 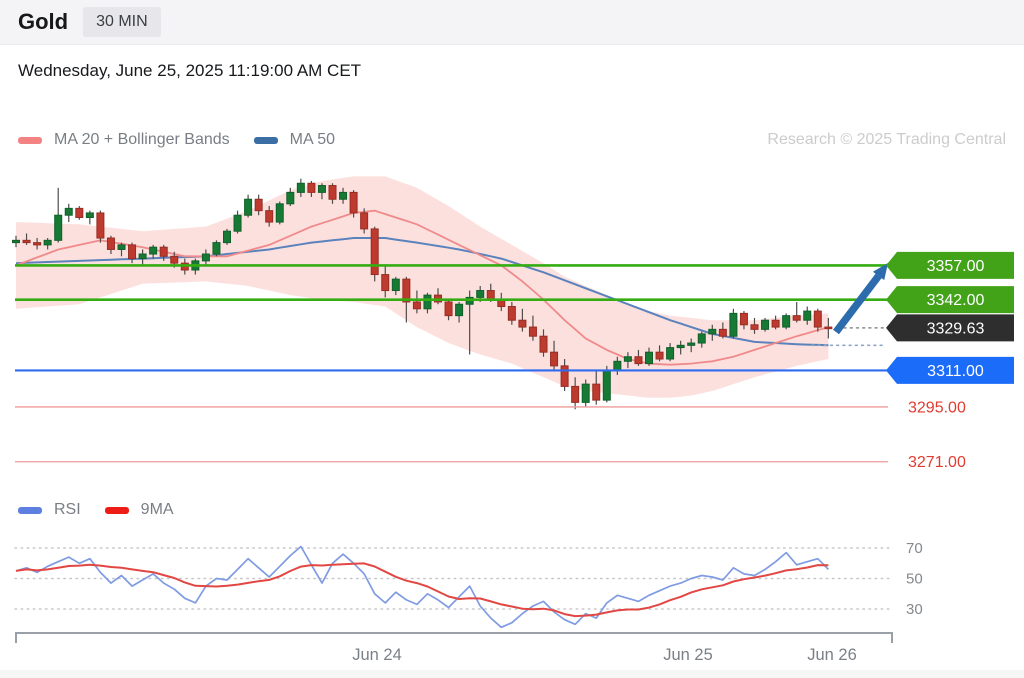 What do you see at coordinates (955, 371) in the screenshot?
I see `support-tag-3311.00-text: 3311.00` at bounding box center [955, 371].